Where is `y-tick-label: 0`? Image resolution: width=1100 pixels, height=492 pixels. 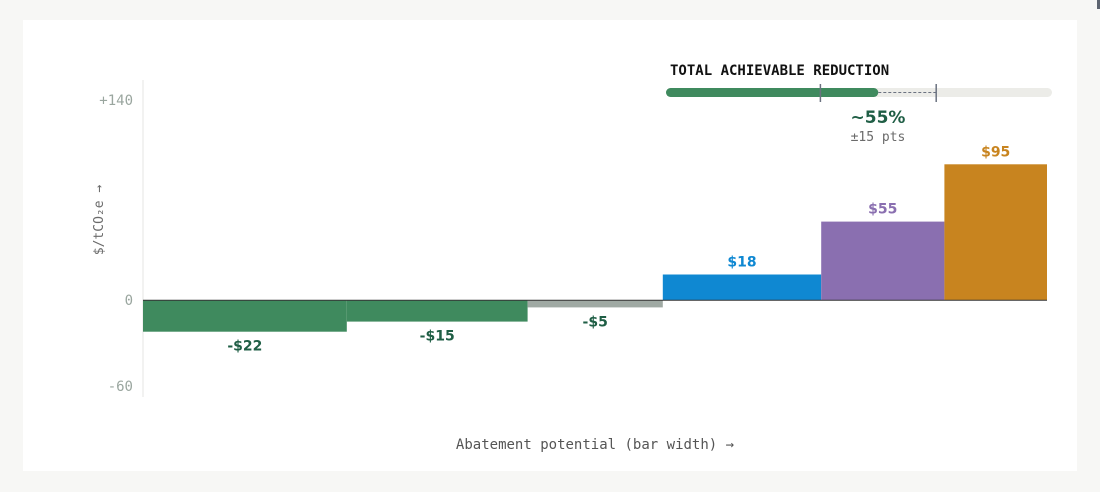 y-tick-label: 0 is located at coordinates (129, 301).